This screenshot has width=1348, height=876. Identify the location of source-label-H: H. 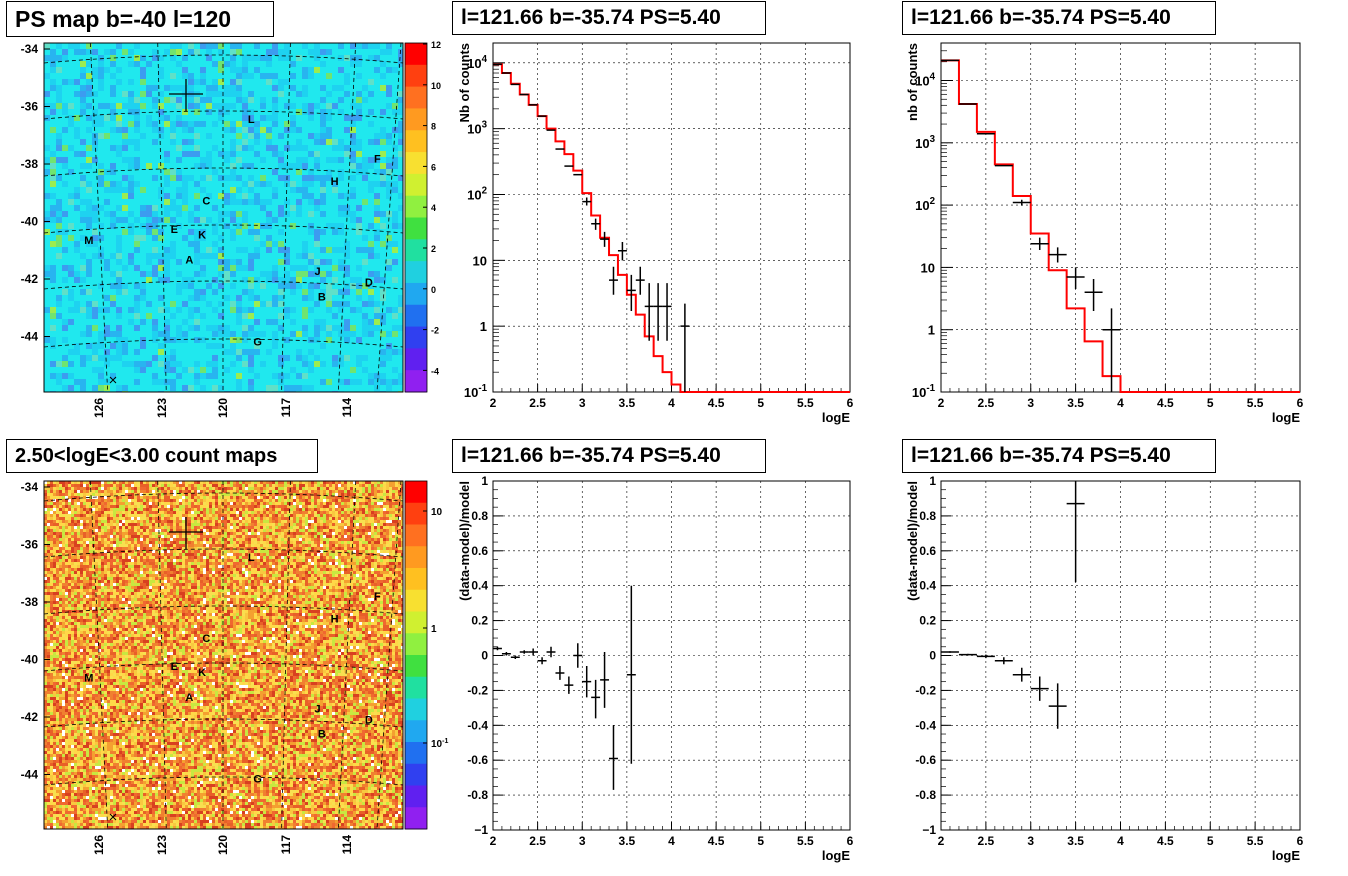
(335, 620).